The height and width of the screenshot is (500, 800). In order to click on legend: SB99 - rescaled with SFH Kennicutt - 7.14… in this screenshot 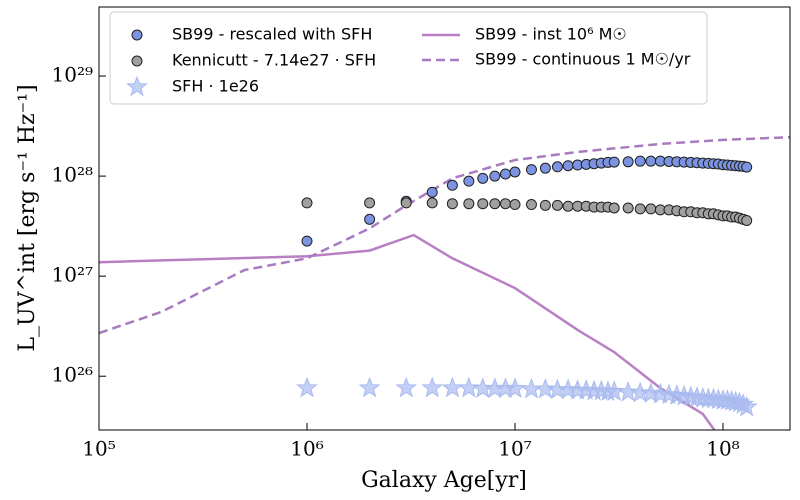, I will do `click(408, 58)`.